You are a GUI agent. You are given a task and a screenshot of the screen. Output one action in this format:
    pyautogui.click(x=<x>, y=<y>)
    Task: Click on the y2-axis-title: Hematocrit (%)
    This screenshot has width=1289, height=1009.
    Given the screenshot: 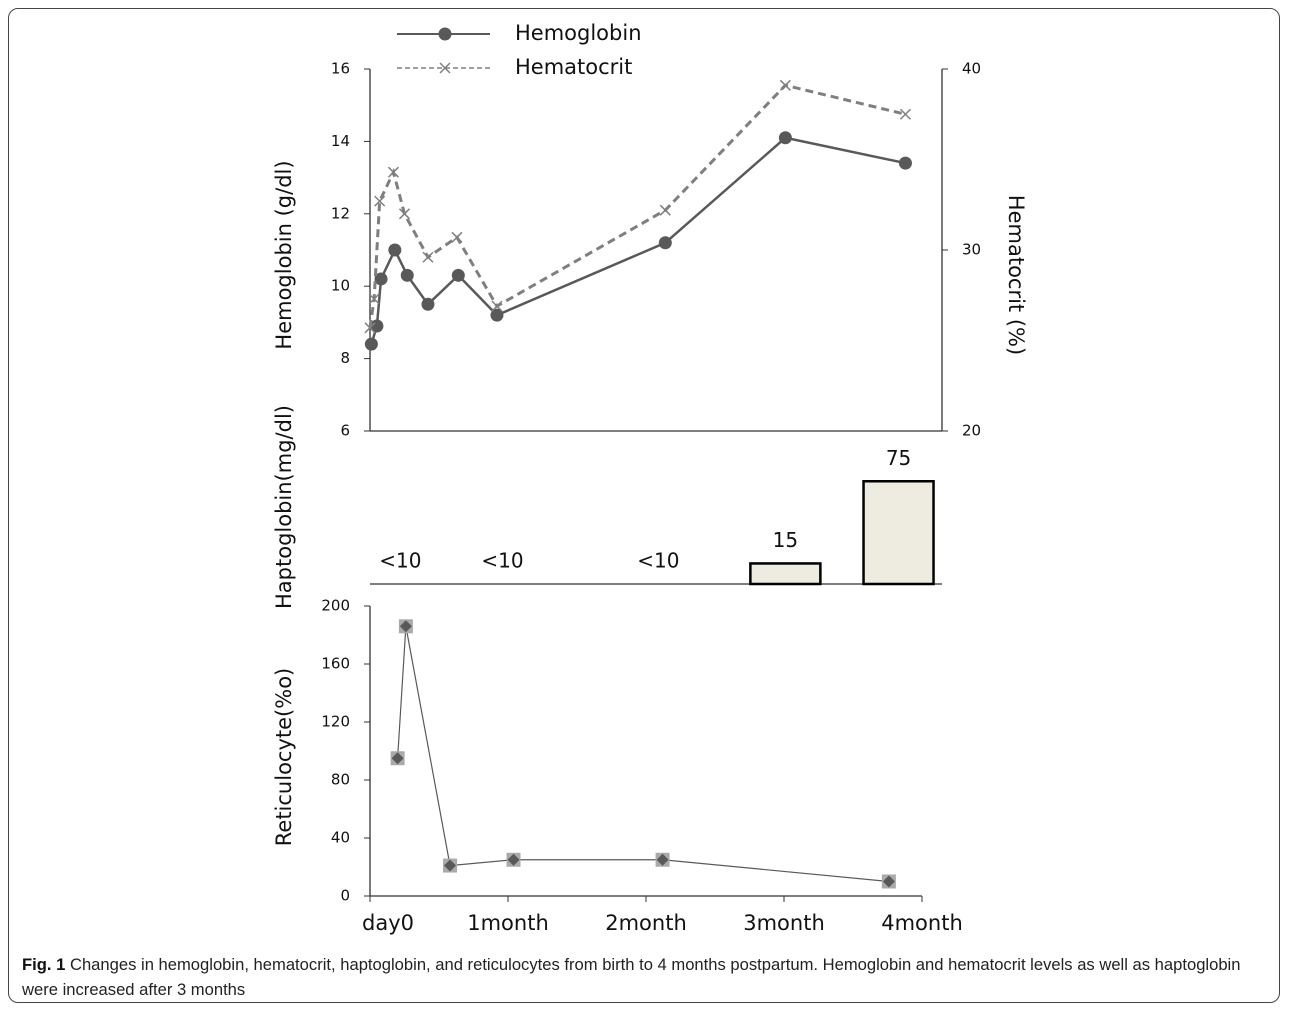 What is the action you would take?
    pyautogui.click(x=1016, y=275)
    